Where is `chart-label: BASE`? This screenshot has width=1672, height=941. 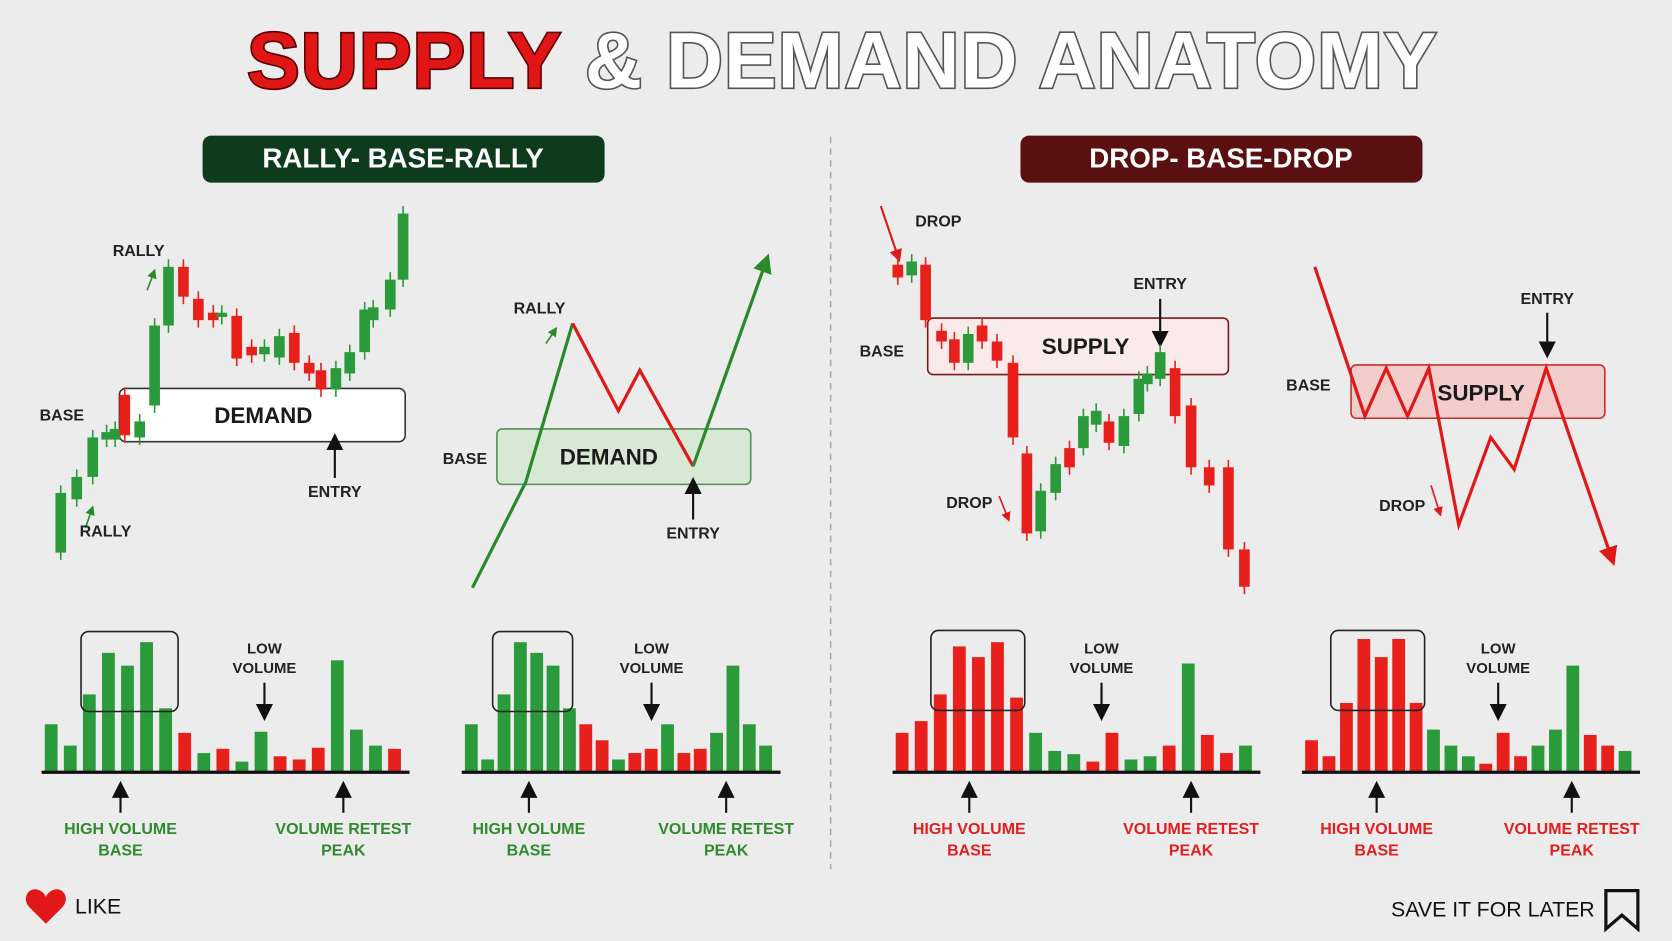 chart-label: BASE is located at coordinates (62, 415).